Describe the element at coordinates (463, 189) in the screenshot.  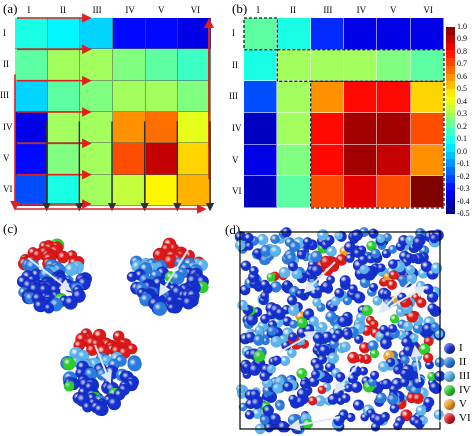
I see `colorbar-tick-label: -0.3` at that location.